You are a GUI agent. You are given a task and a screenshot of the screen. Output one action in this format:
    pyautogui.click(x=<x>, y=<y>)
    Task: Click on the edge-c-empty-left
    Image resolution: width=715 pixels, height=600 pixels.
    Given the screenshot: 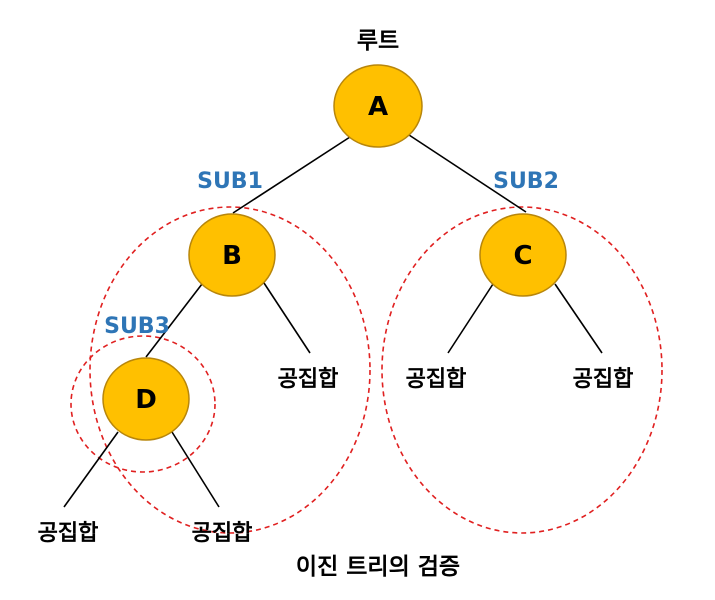 What is the action you would take?
    pyautogui.click(x=470, y=318)
    